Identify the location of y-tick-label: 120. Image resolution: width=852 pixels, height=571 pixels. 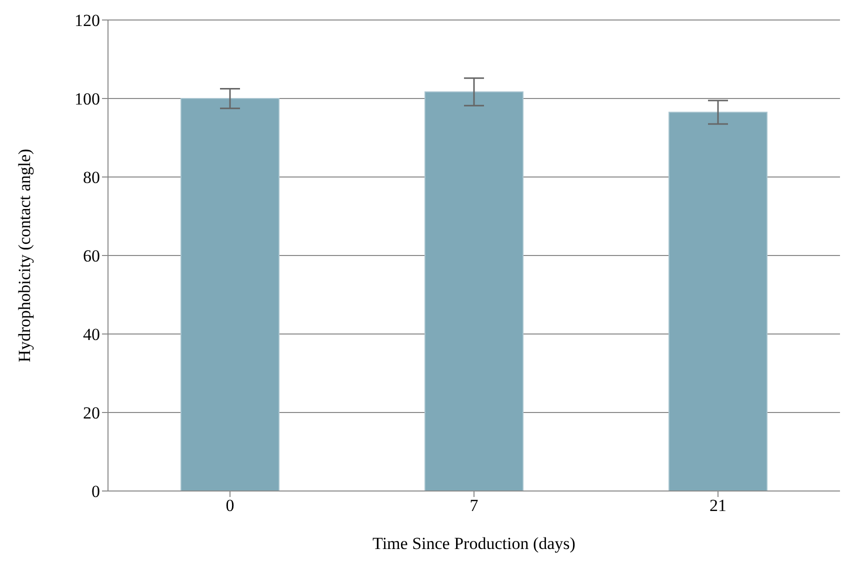
(87, 20).